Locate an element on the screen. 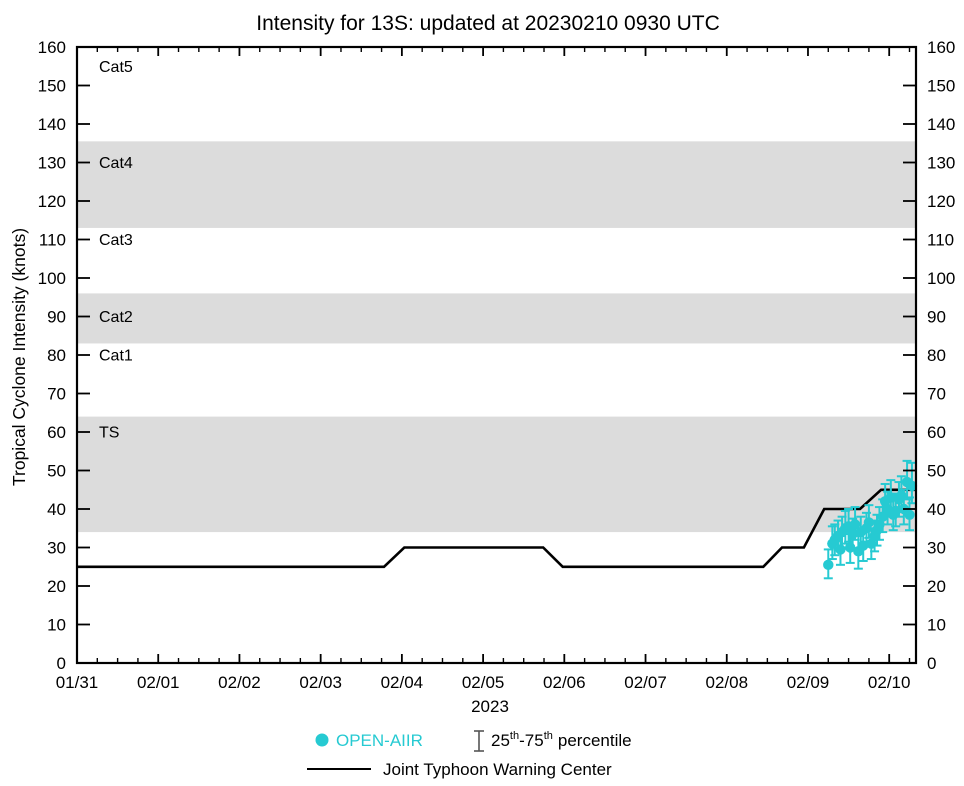 Image resolution: width=964 pixels, height=786 pixels. y-tick-label-right: 130 is located at coordinates (941, 163).